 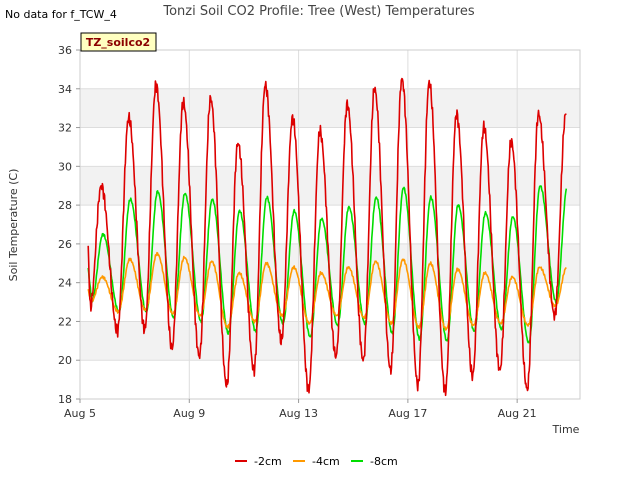 I want to click on y-tick-label: 24, so click(x=65, y=283).